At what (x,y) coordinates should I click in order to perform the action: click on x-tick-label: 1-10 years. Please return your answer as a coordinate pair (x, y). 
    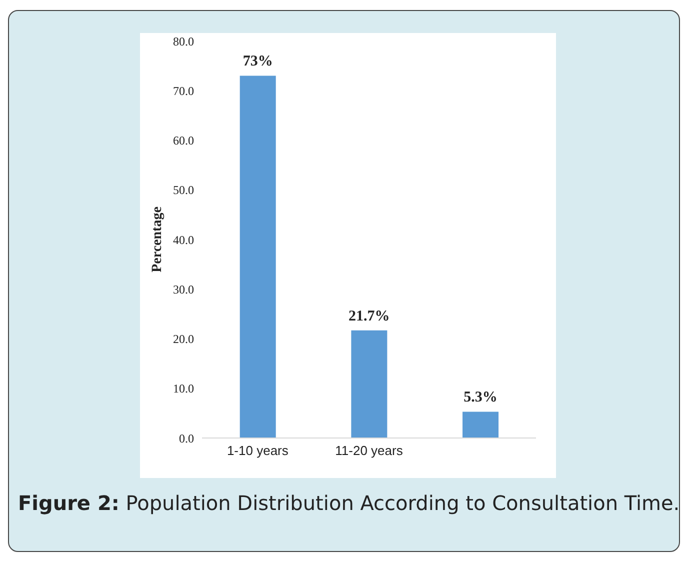
    Looking at the image, I should click on (257, 450).